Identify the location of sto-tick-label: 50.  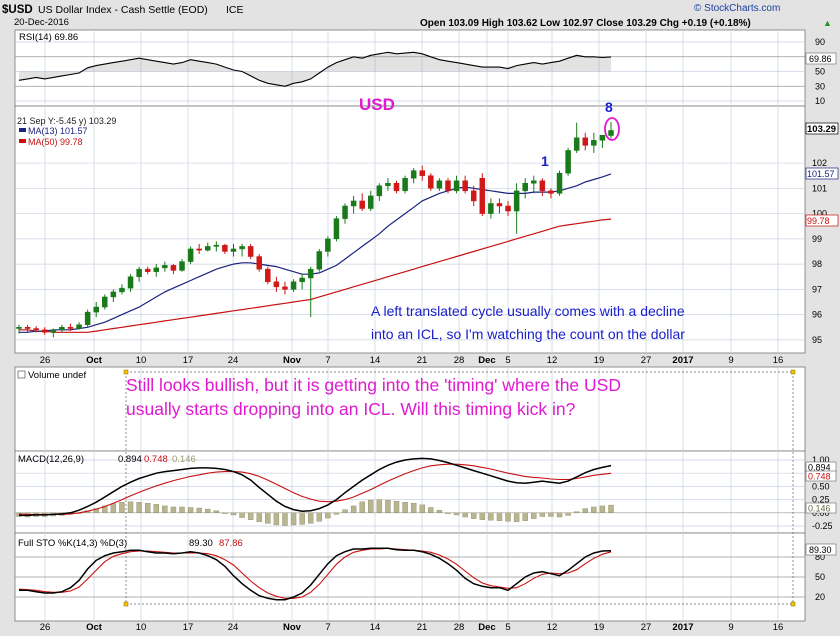
(820, 577).